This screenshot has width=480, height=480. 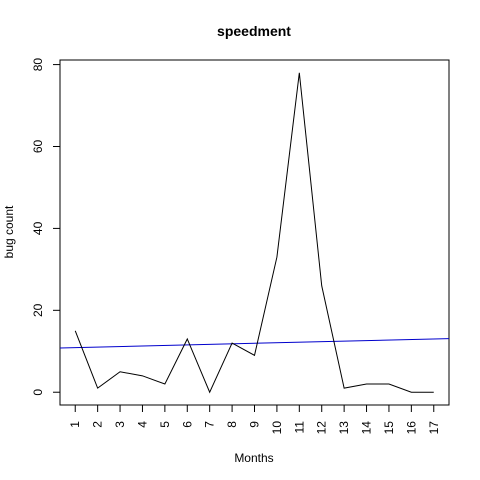 What do you see at coordinates (277, 428) in the screenshot?
I see `x-tick-label: 10` at bounding box center [277, 428].